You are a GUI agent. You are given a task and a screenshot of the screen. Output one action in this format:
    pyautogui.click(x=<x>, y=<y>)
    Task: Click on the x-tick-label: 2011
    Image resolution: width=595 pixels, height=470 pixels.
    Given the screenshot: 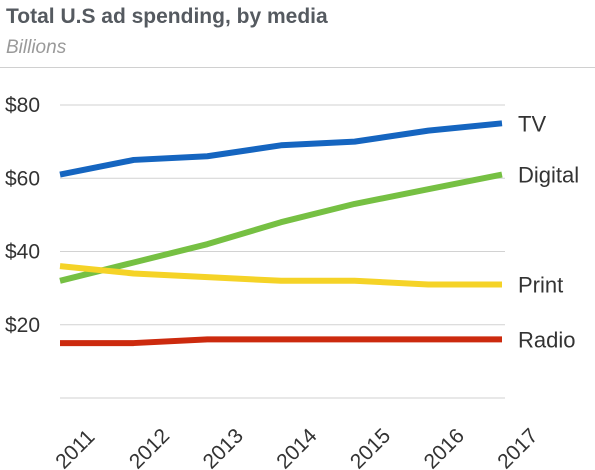 What is the action you would take?
    pyautogui.click(x=75, y=447)
    